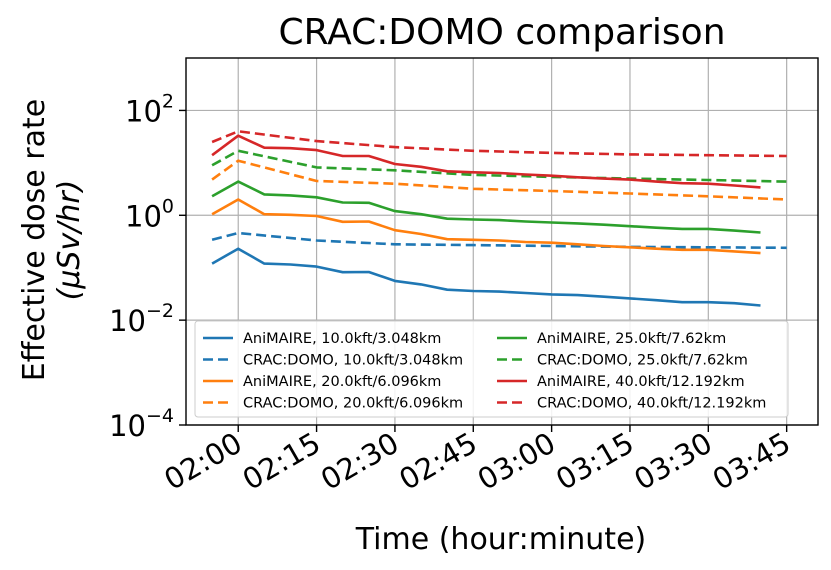  What do you see at coordinates (501, 32) in the screenshot?
I see `chart-title: CRAC:DOMO comparison` at bounding box center [501, 32].